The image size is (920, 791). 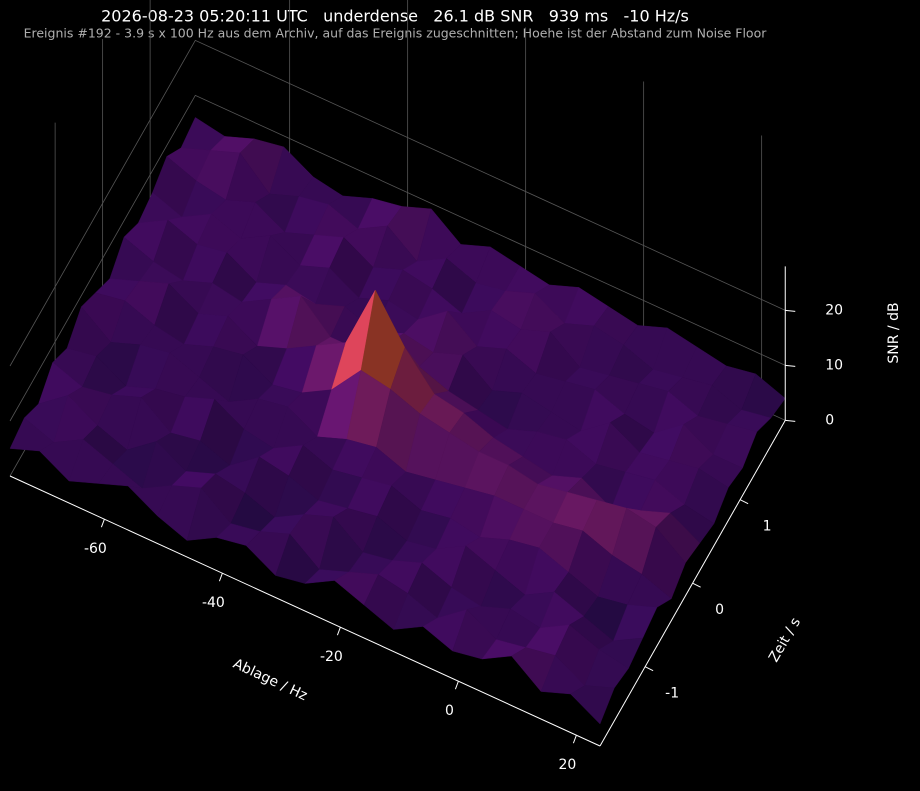 What do you see at coordinates (834, 365) in the screenshot?
I see `z-tick-label: 10` at bounding box center [834, 365].